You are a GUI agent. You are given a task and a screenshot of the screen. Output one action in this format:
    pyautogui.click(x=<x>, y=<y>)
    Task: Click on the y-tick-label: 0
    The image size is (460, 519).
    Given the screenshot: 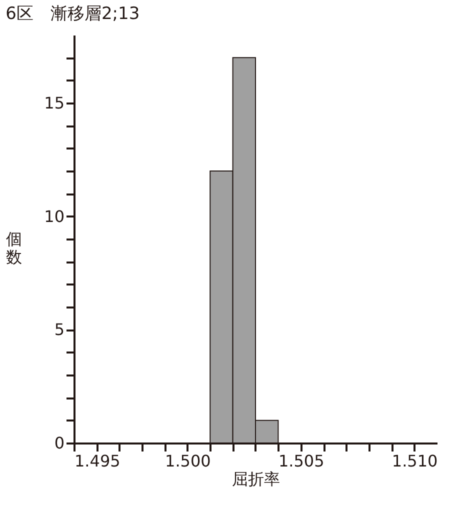 What is the action you would take?
    pyautogui.click(x=59, y=443)
    